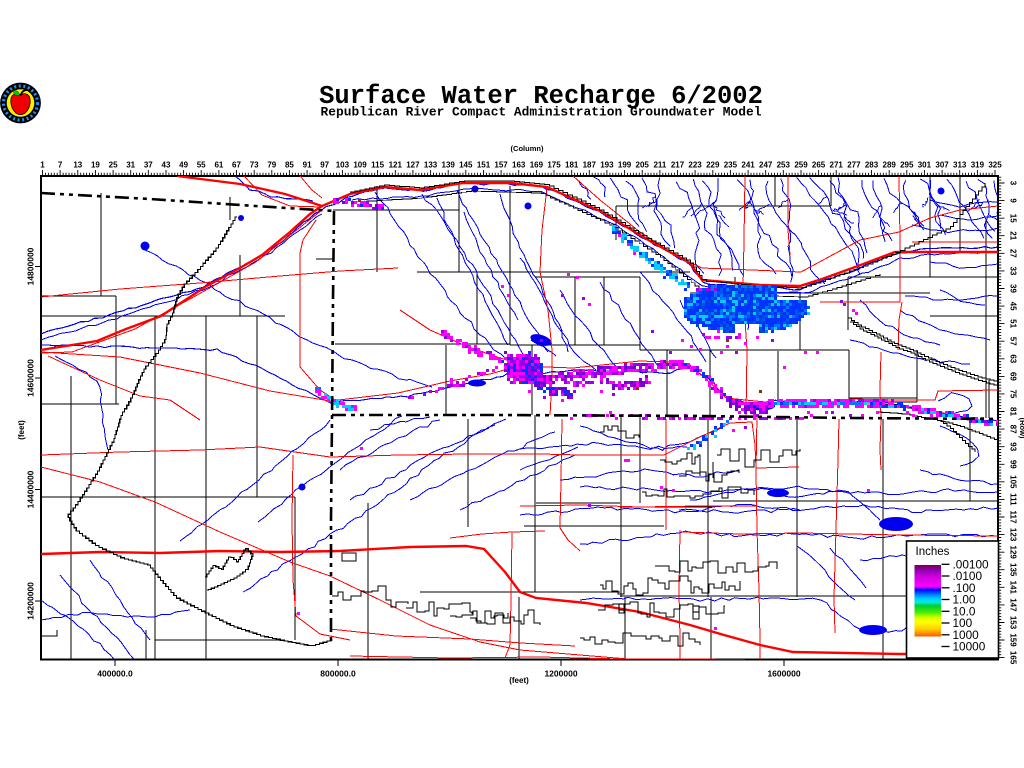  Describe the element at coordinates (933, 552) in the screenshot. I see `svg-text: Inches` at that location.